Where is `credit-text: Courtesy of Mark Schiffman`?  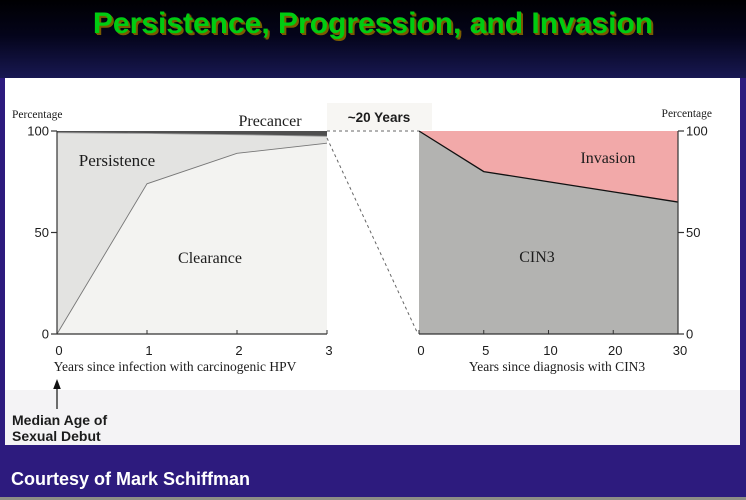
credit-text: Courtesy of Mark Schiffman is located at coordinates (131, 479).